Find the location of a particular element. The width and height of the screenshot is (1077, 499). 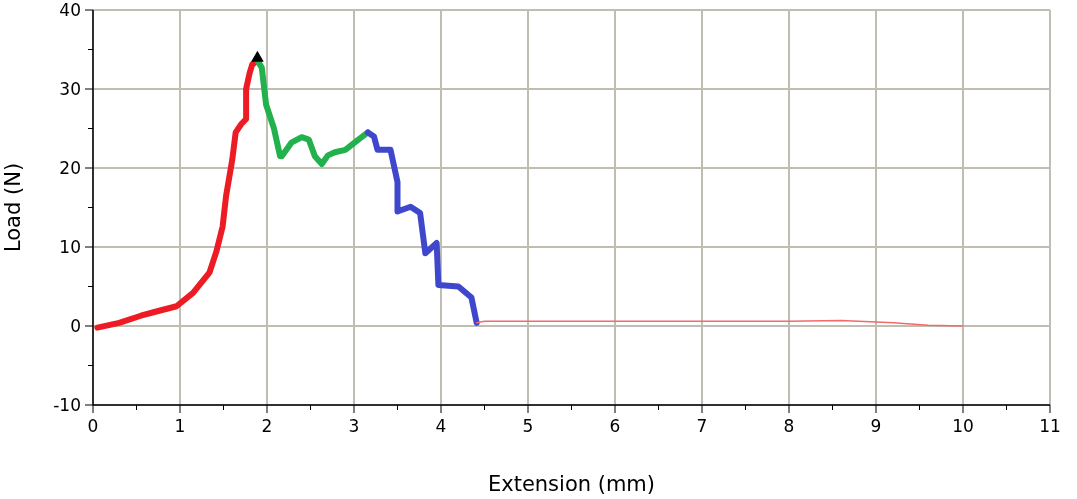

y-tick-label: 30 is located at coordinates (70, 88).